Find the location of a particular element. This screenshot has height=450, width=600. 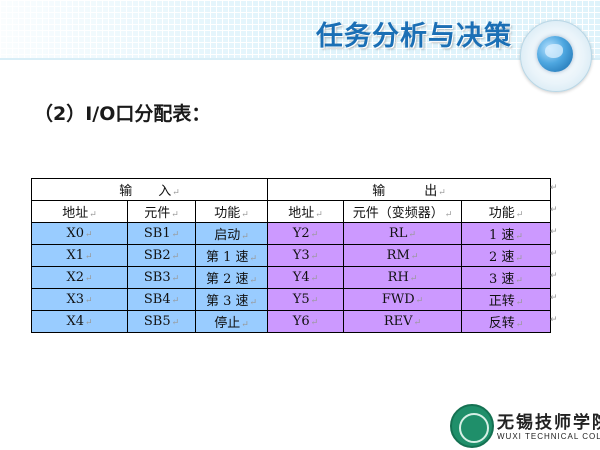

college-name-en: WUXI TECHNICAL COLLEGE is located at coordinates (548, 436).